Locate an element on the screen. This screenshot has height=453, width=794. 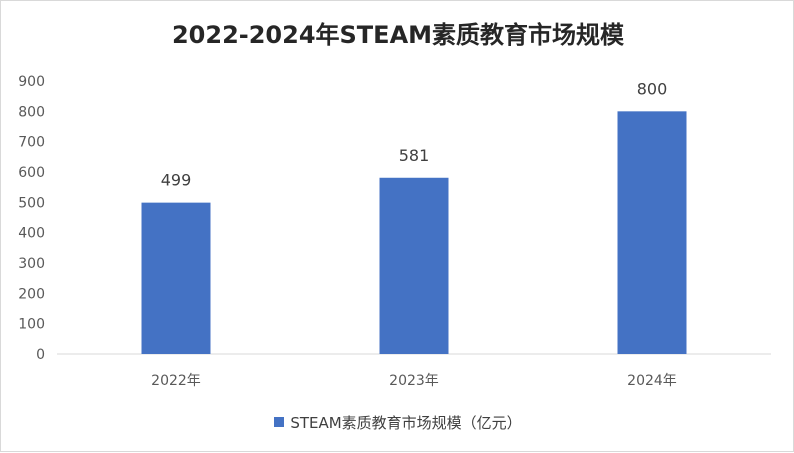
y-tick-label: 900 is located at coordinates (31, 82).